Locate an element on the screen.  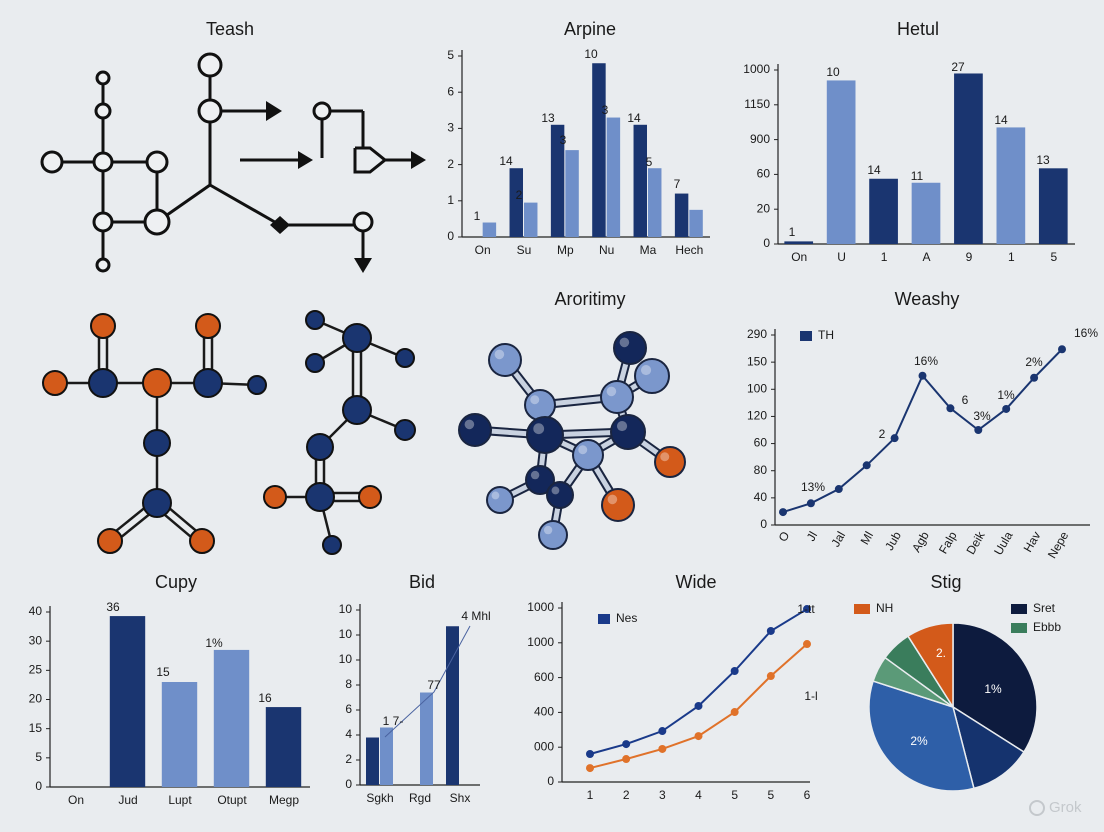
annotation: 36 is located at coordinates (113, 607).